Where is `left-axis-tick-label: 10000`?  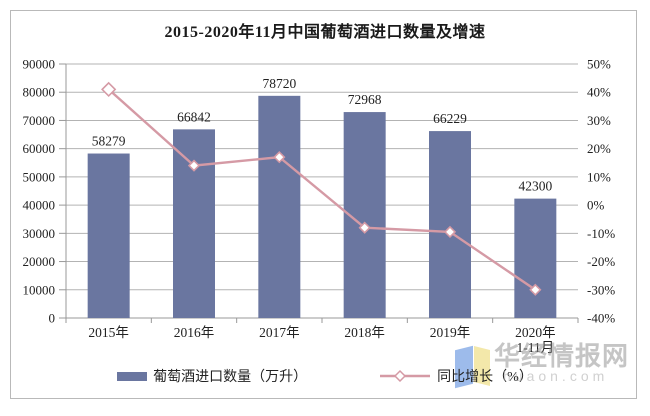
left-axis-tick-label: 10000 is located at coordinates (39, 289).